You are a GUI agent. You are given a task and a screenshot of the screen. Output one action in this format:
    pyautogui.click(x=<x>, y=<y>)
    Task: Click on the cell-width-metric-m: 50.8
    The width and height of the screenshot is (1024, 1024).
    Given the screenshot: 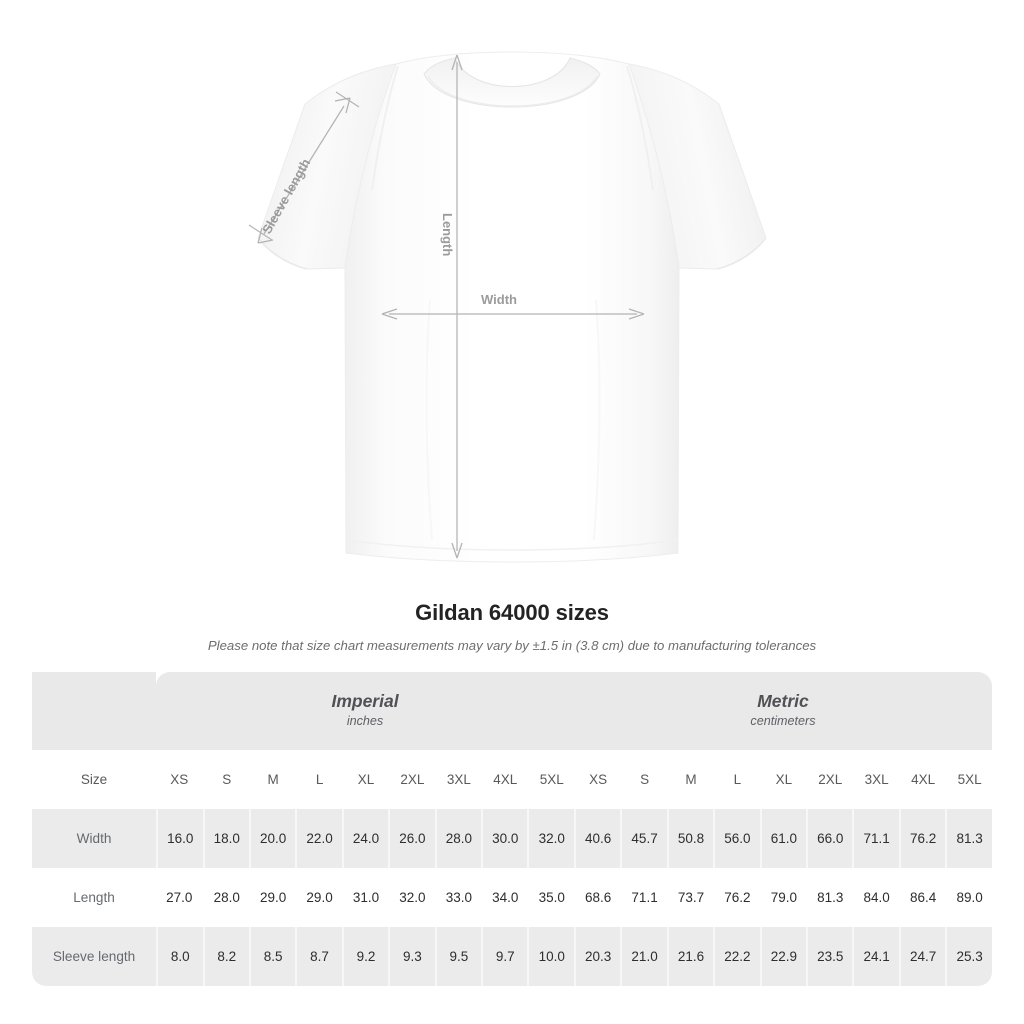 What is the action you would take?
    pyautogui.click(x=690, y=838)
    